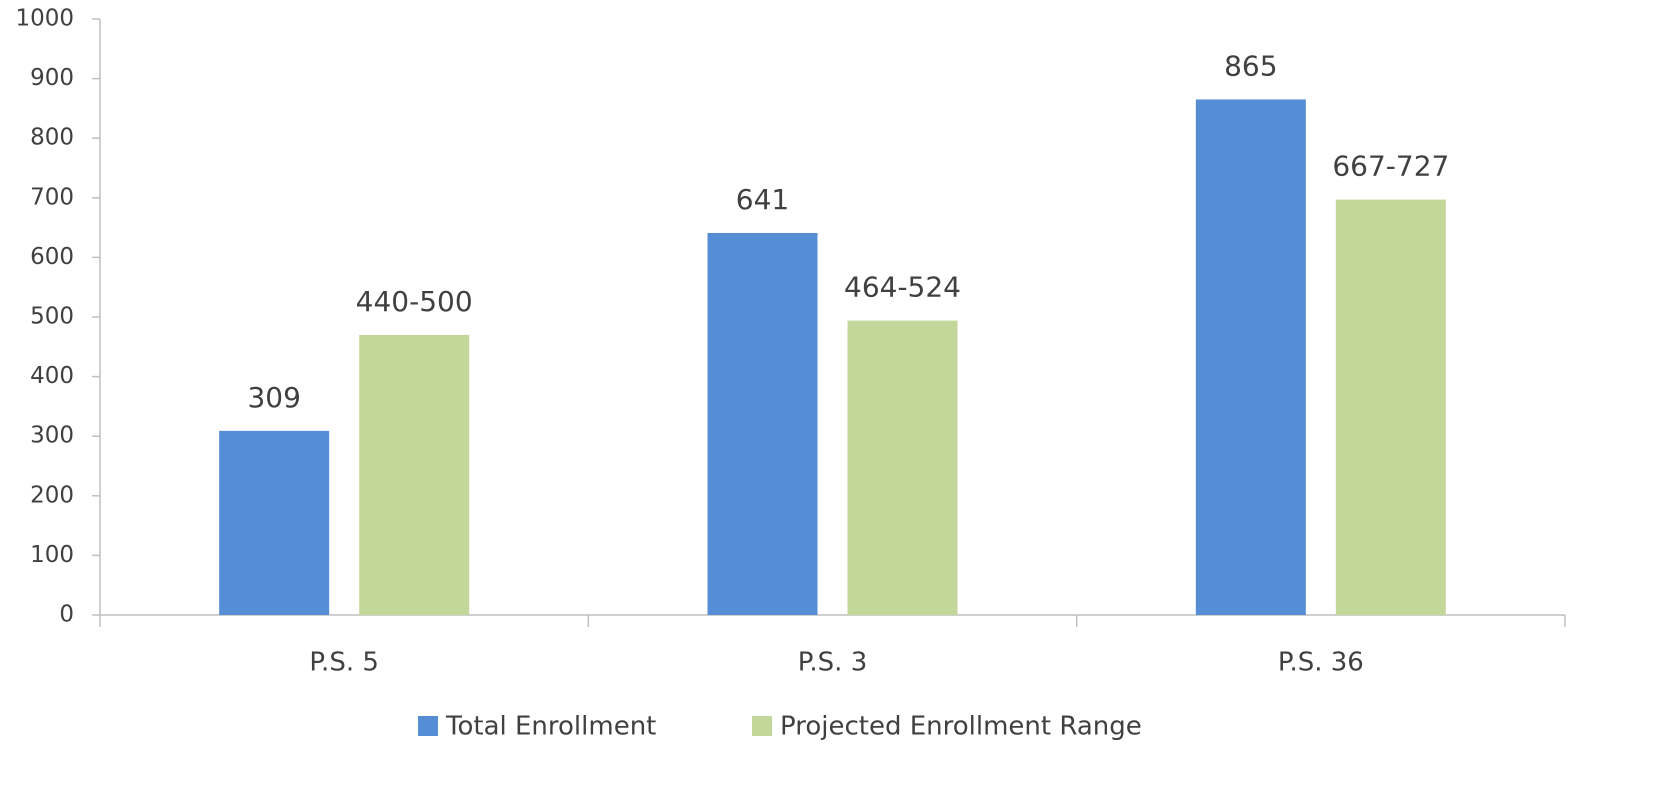 This screenshot has height=785, width=1654. I want to click on y-tick-label: 600, so click(52, 257).